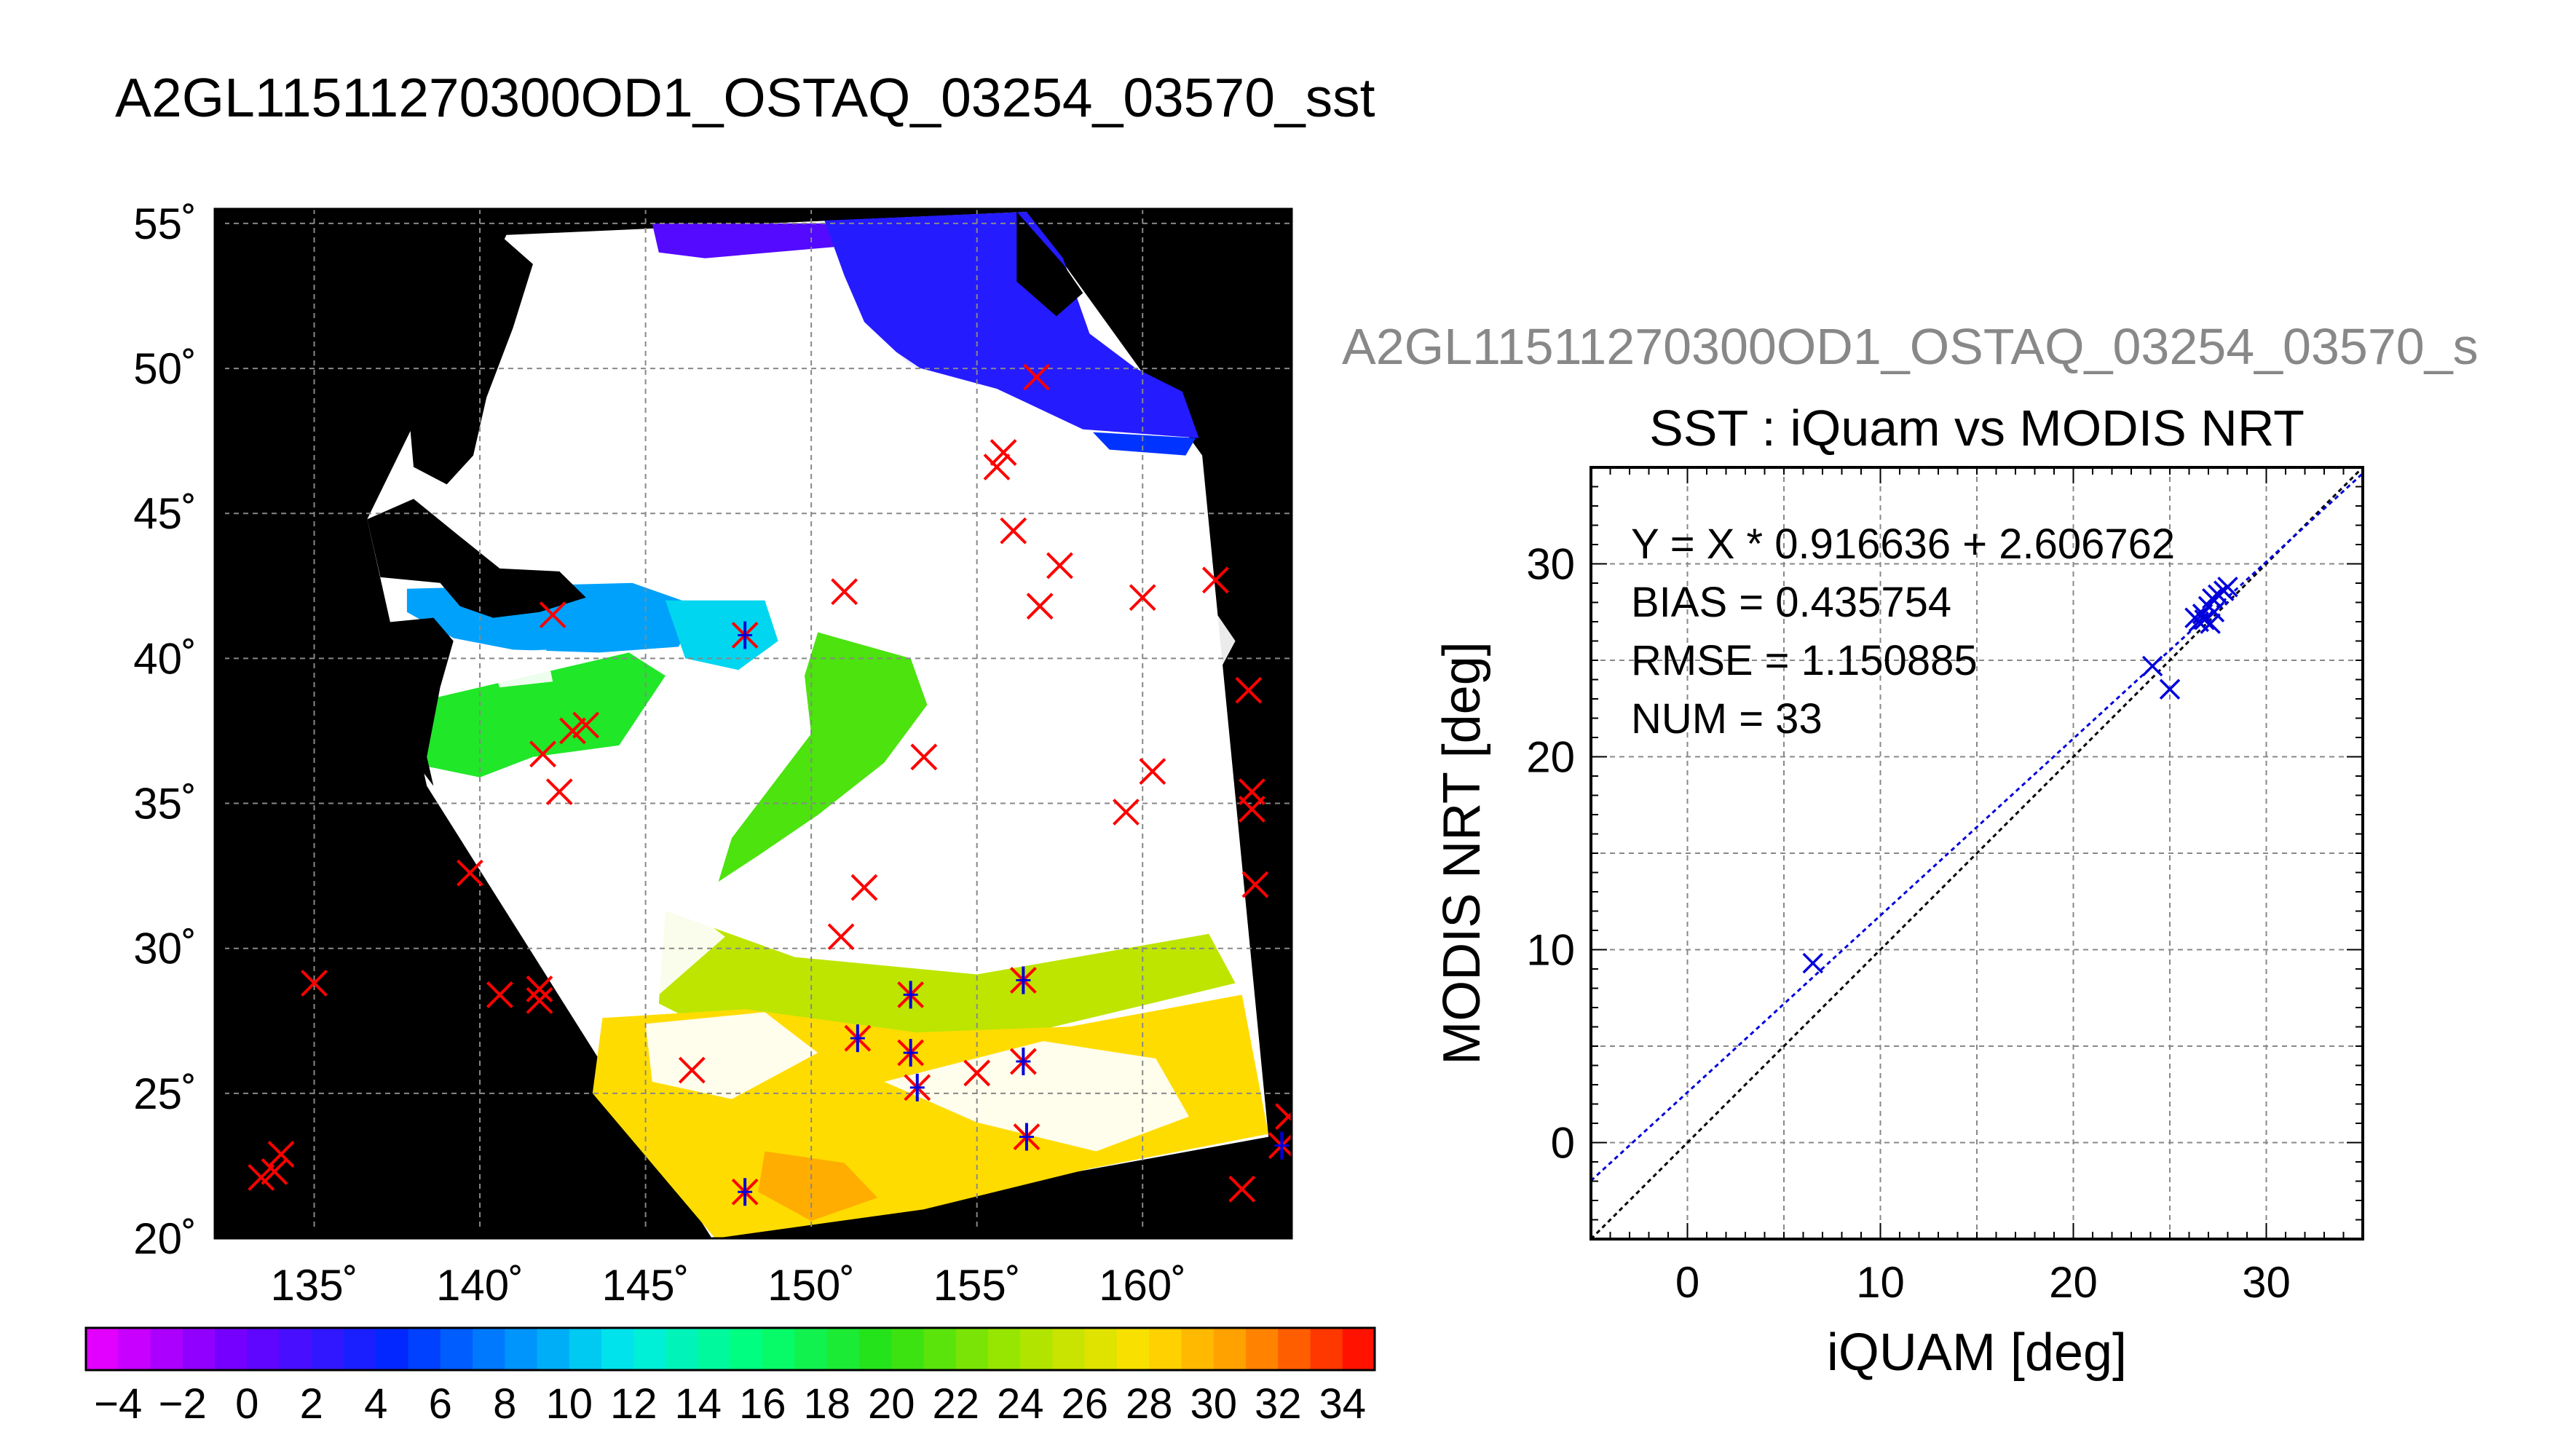 Image resolution: width=2555 pixels, height=1456 pixels. Describe the element at coordinates (311, 1404) in the screenshot. I see `colorbar-tick-label: 2` at that location.